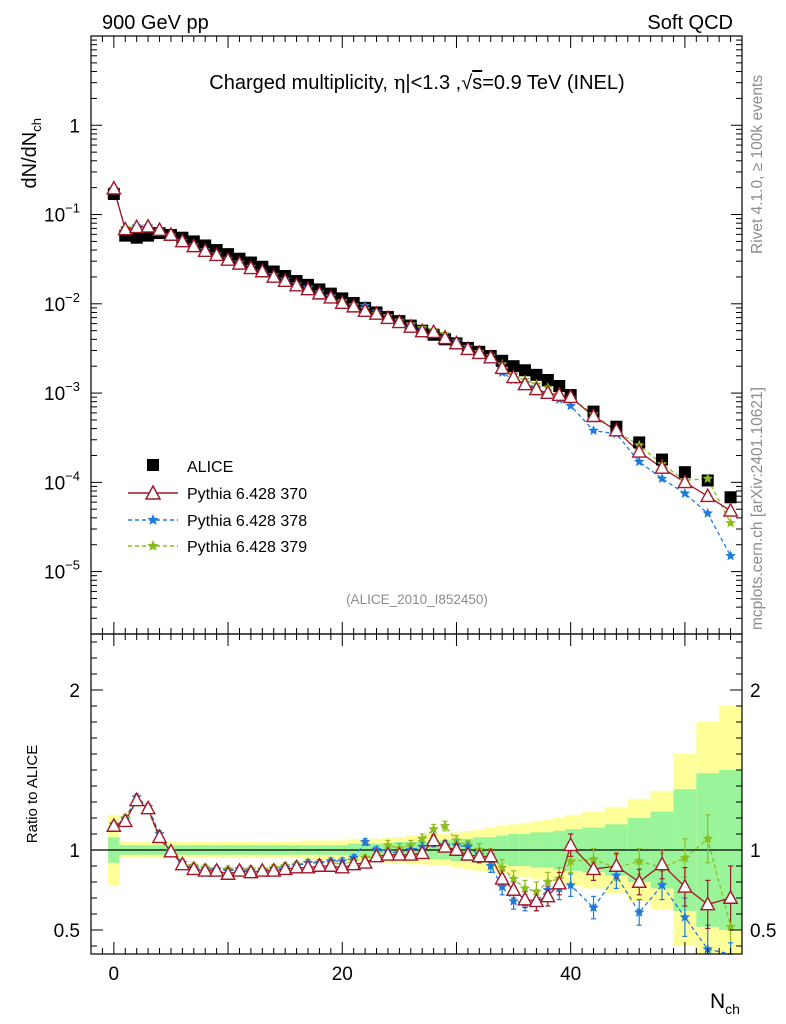 This screenshot has height=1024, width=786. Describe the element at coordinates (36, 125) in the screenshot. I see `main-ylabel-sub: ch` at that location.